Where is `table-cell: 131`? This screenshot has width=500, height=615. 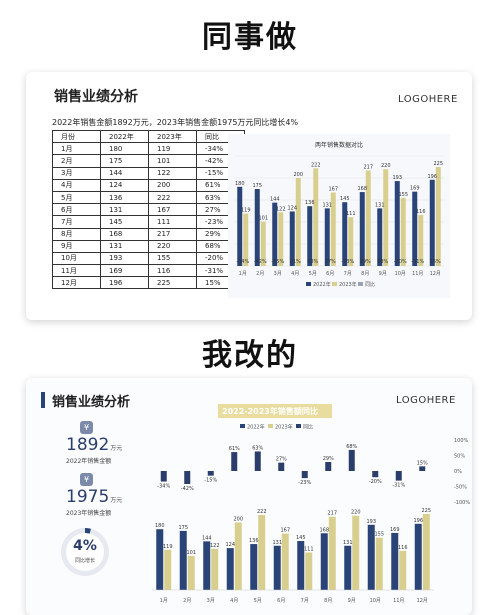 table-cell: 131 is located at coordinates (124, 210).